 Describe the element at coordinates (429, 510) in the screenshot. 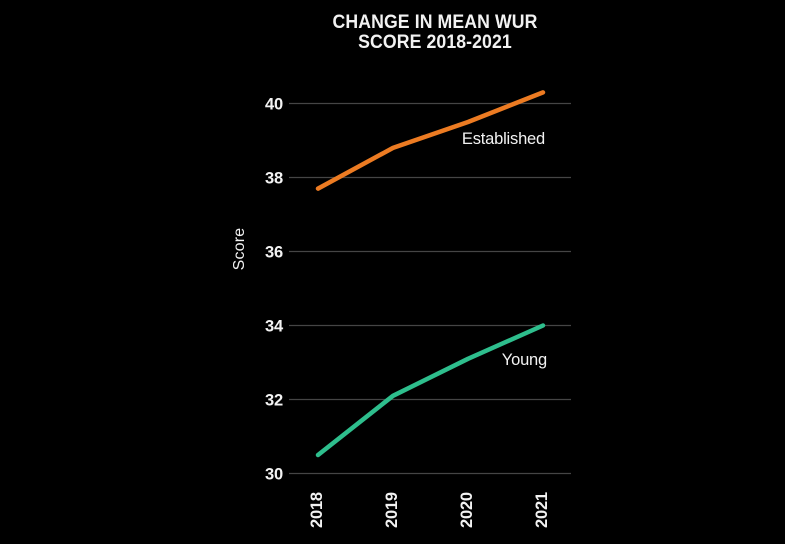

I see `x-axis-layer: 2018 2019 2020 2021` at that location.